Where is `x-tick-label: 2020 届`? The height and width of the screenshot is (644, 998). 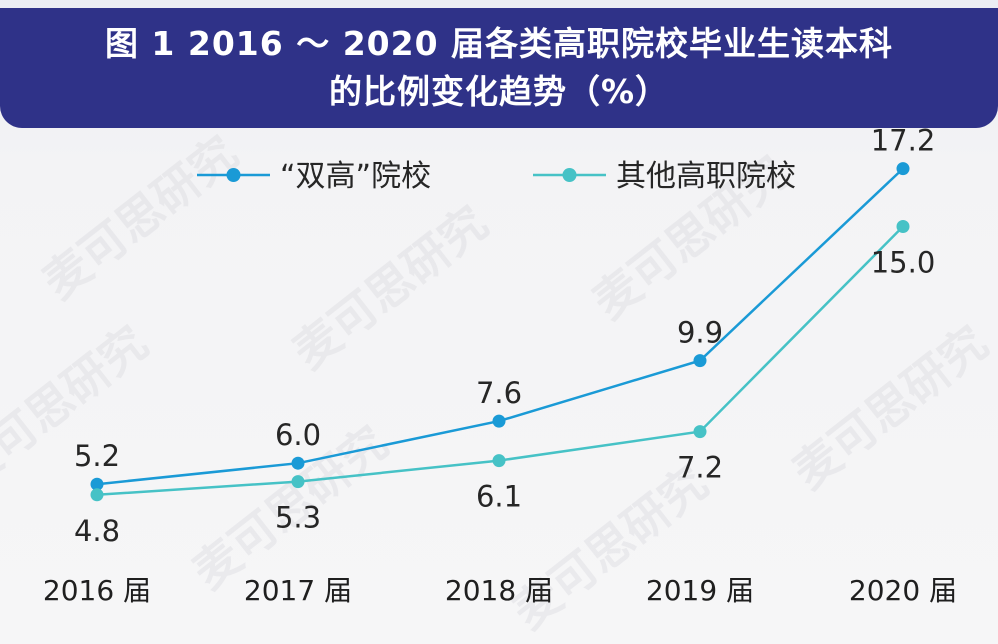
x-tick-label: 2020 届 is located at coordinates (903, 590).